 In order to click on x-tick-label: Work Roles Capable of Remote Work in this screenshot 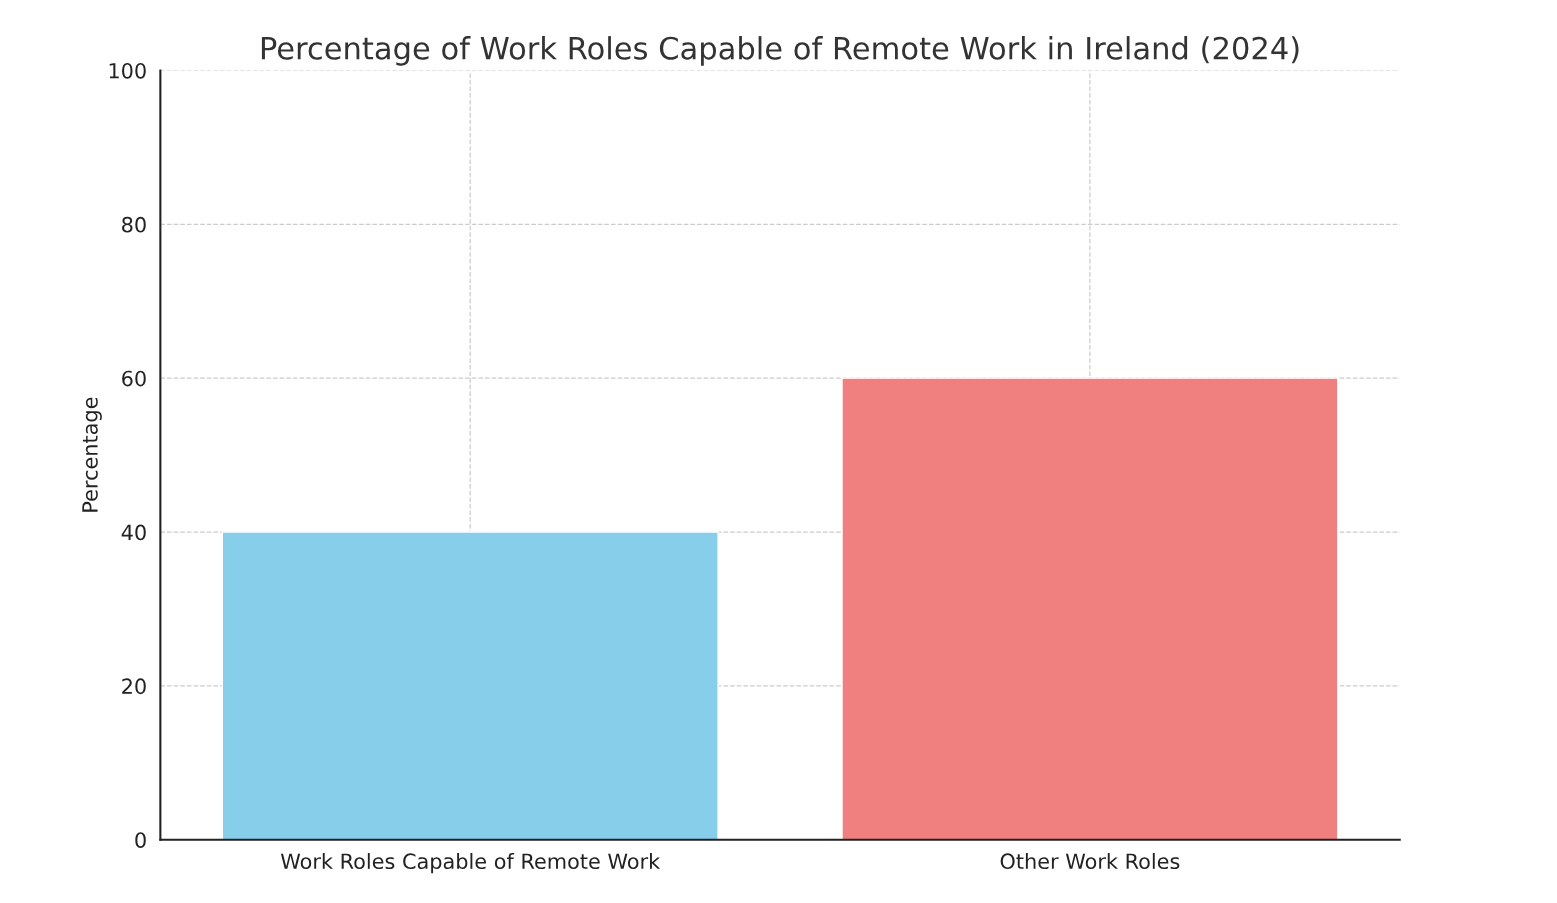, I will do `click(470, 863)`.